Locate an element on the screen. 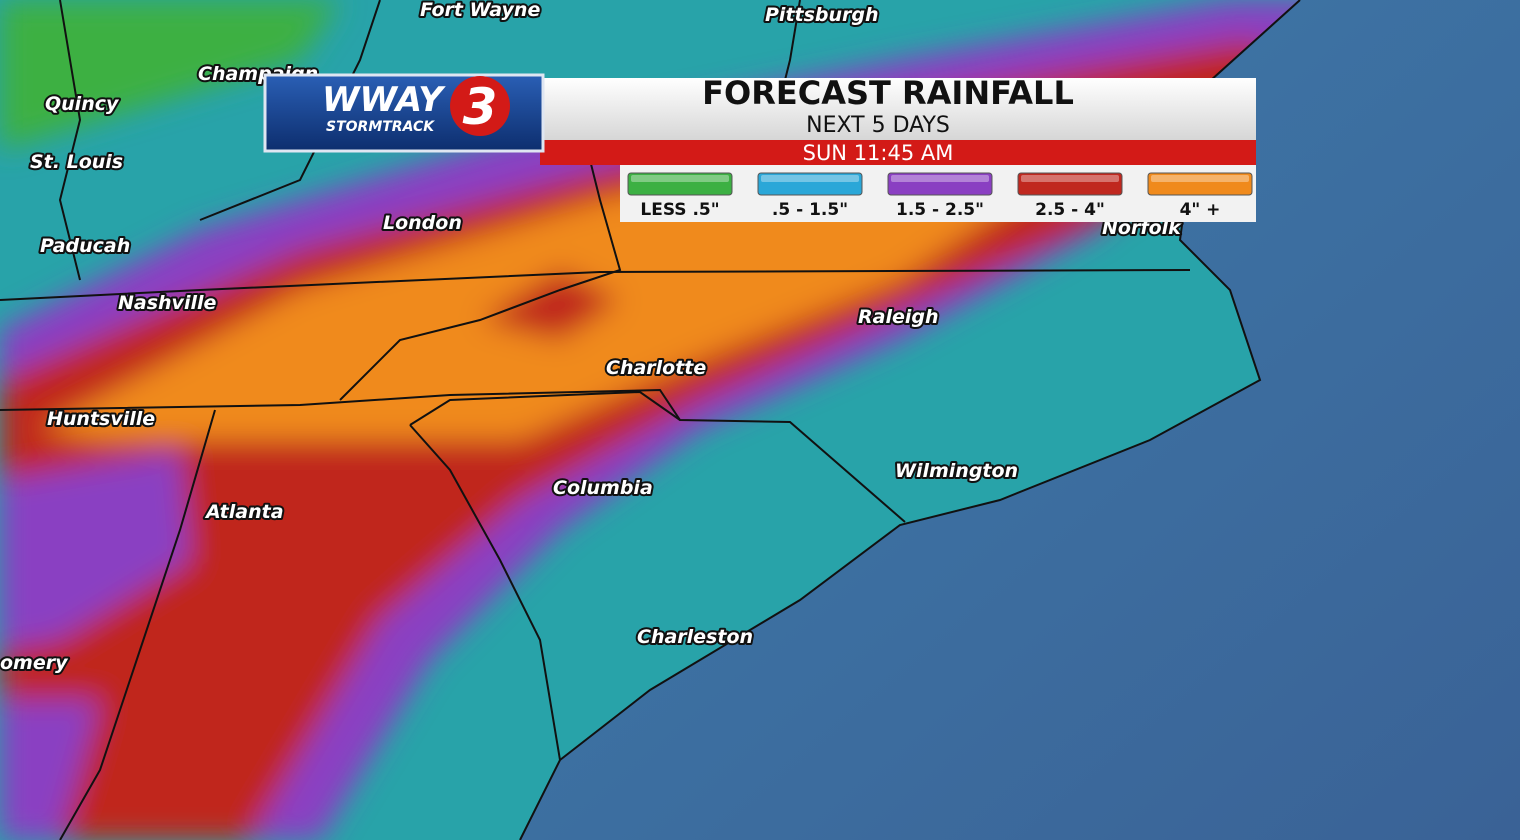 This screenshot has height=840, width=1520. band-purple-patch is located at coordinates (95, 550).